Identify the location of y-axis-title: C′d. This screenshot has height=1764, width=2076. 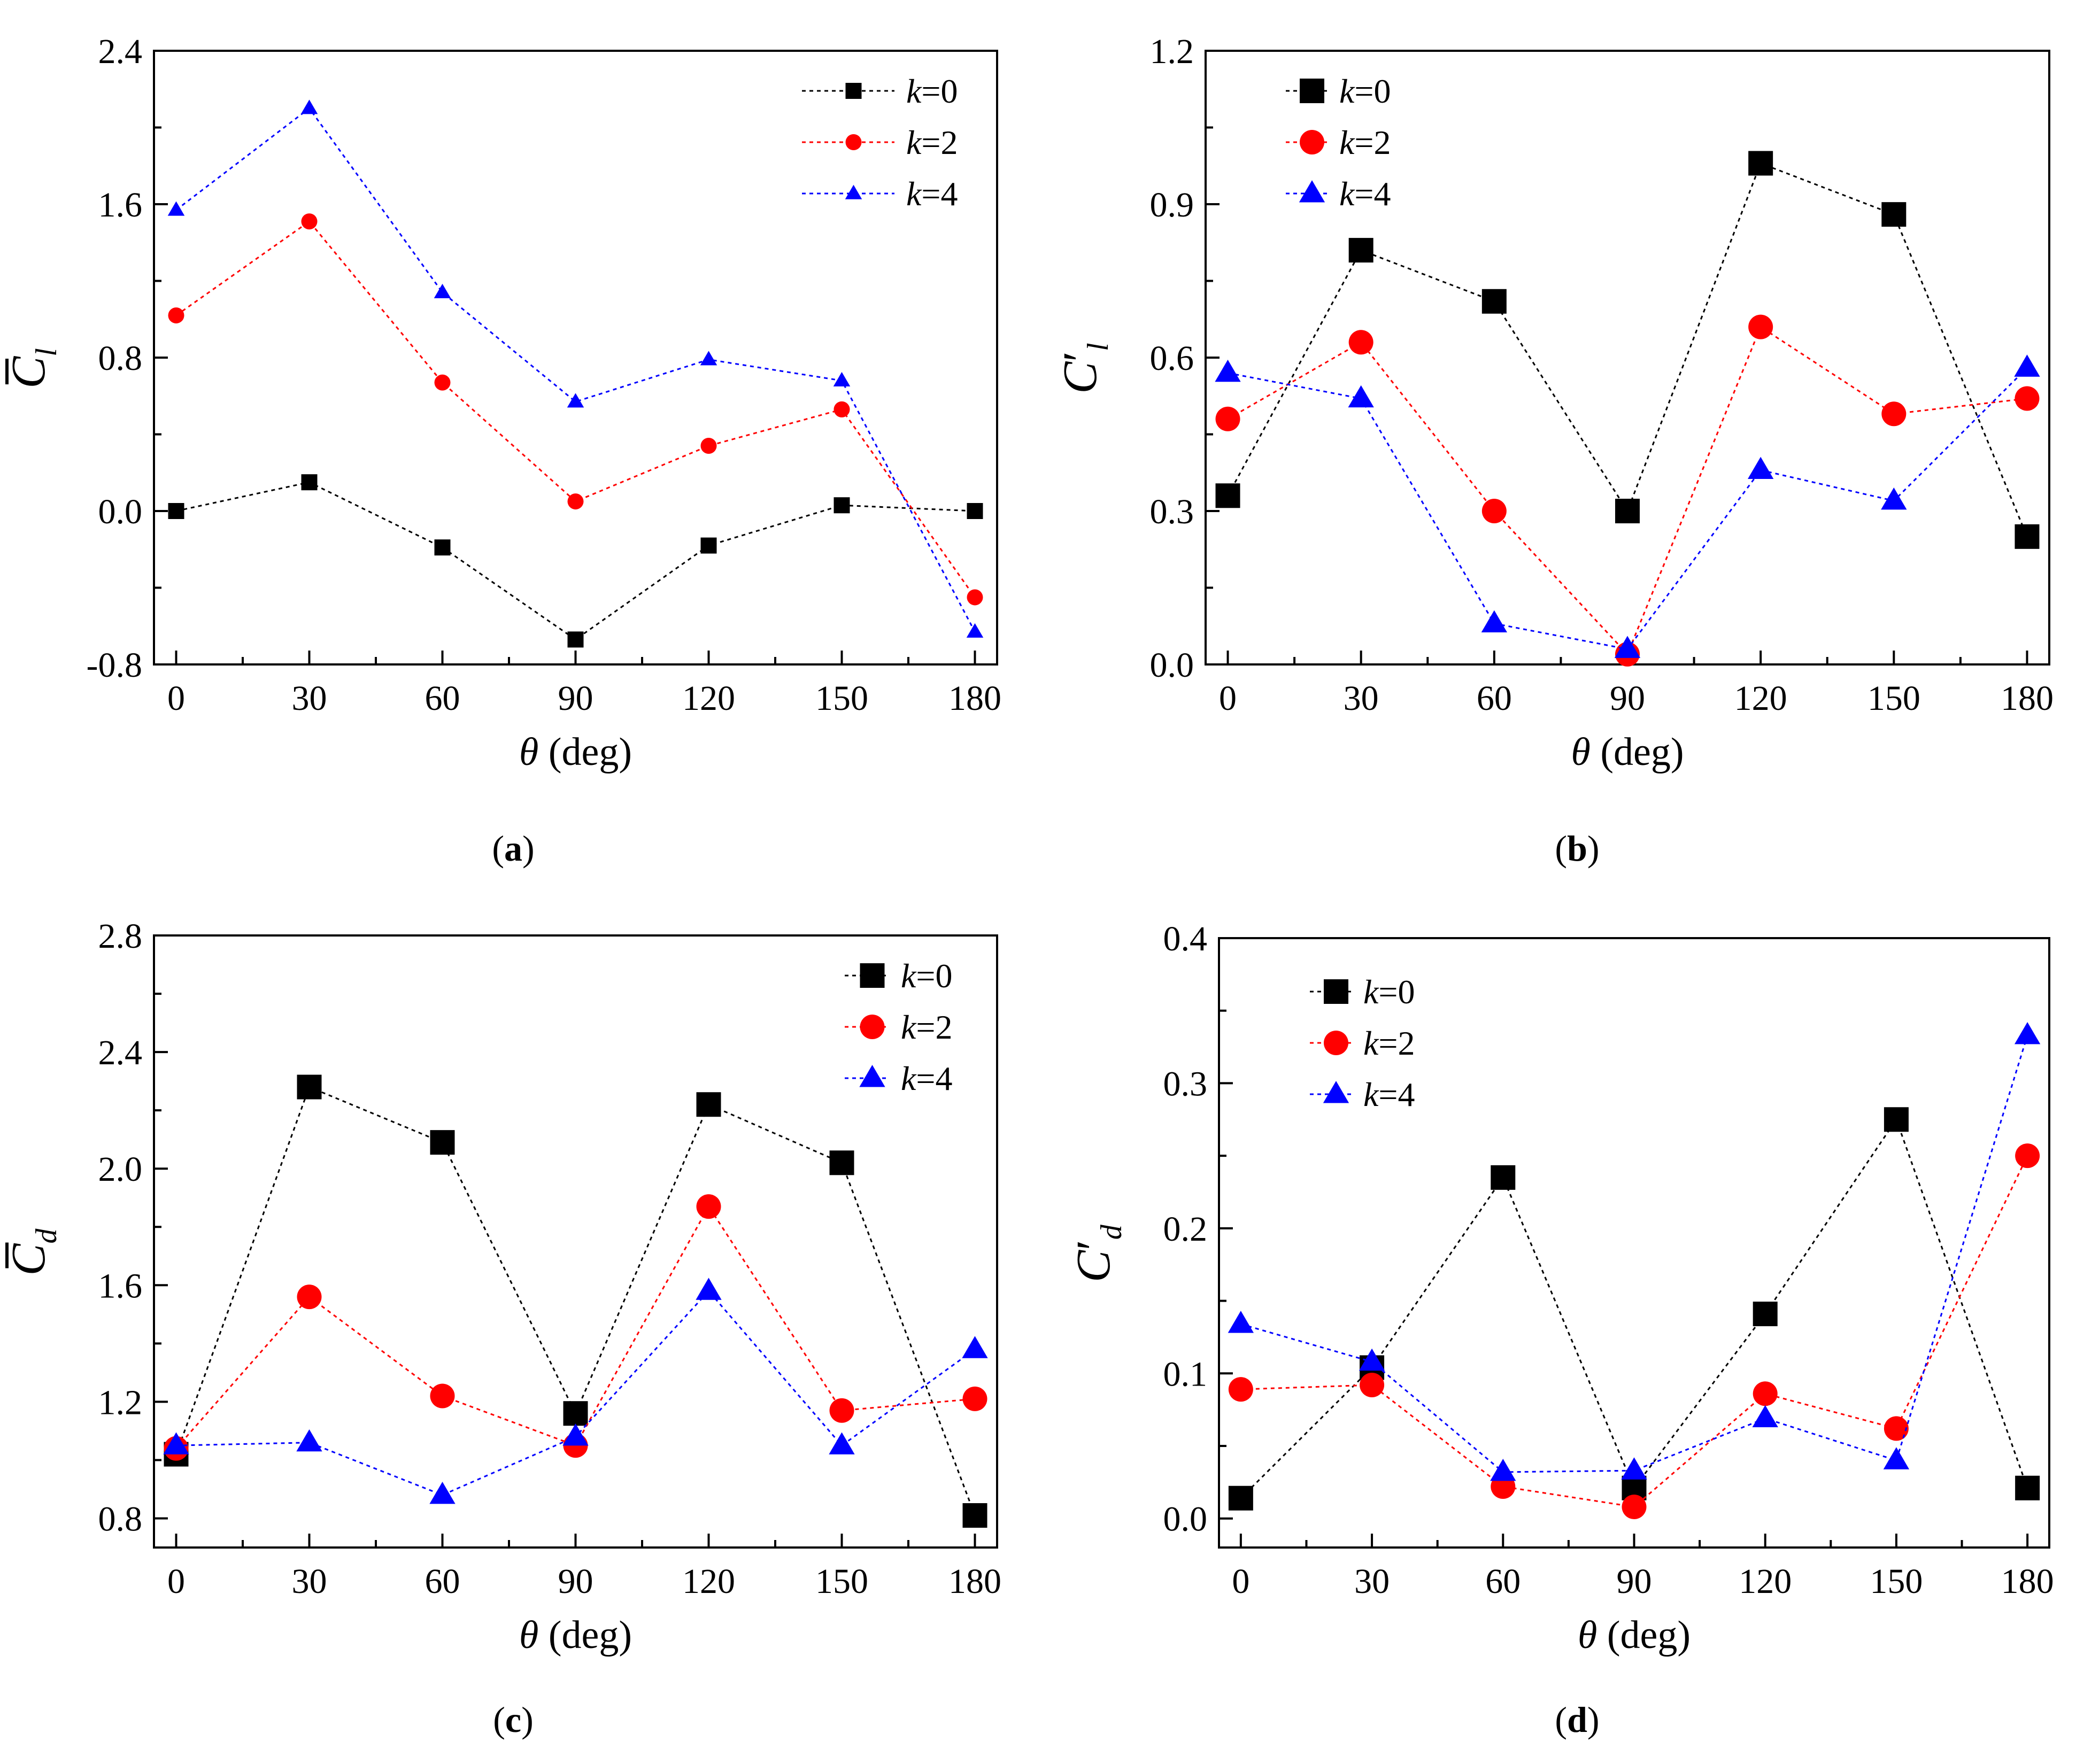
(1097, 1253).